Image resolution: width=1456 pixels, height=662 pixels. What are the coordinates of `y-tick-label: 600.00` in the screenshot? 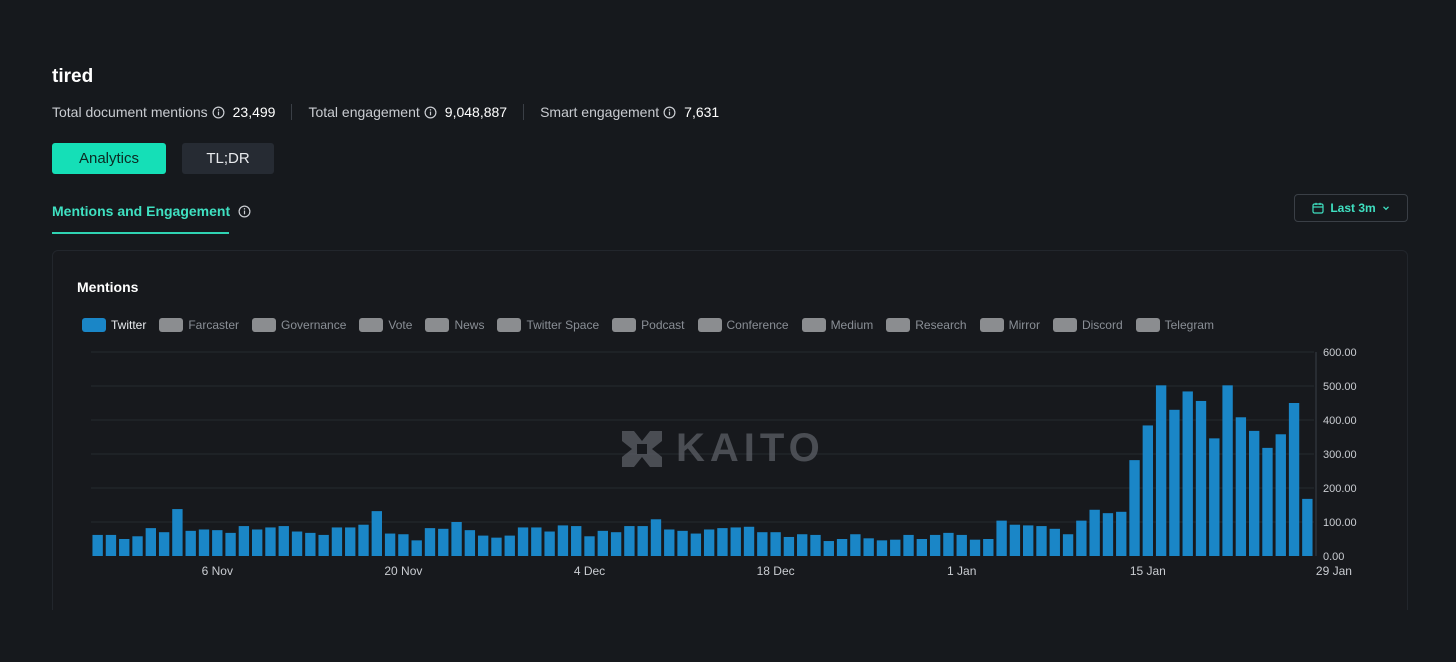 It's located at (1340, 353).